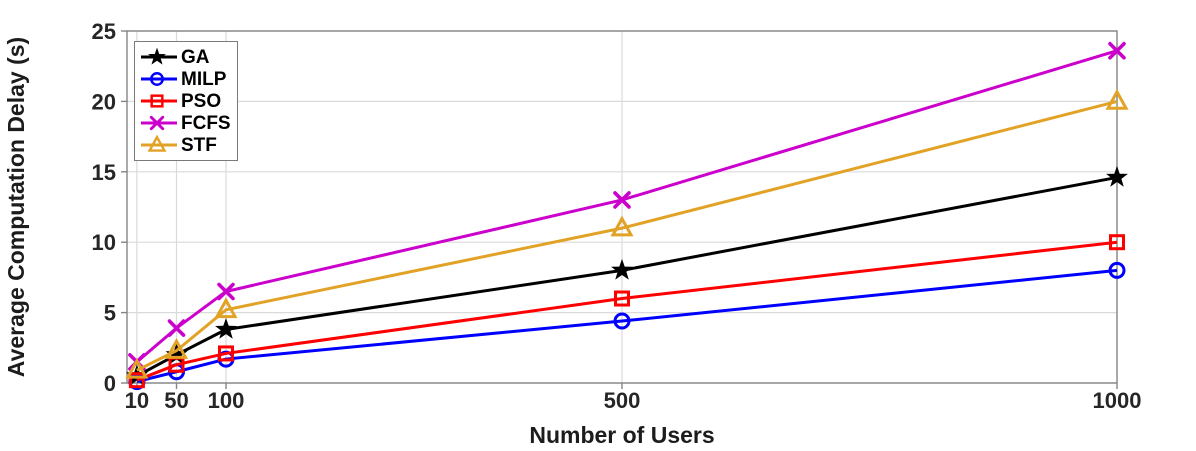  Describe the element at coordinates (206, 123) in the screenshot. I see `legend-label-FCFS: FCFS` at that location.